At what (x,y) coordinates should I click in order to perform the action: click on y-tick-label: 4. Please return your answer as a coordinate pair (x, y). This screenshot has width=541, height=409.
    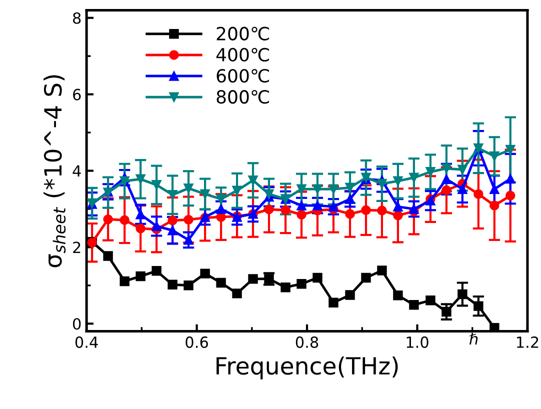
    Looking at the image, I should click on (76, 171).